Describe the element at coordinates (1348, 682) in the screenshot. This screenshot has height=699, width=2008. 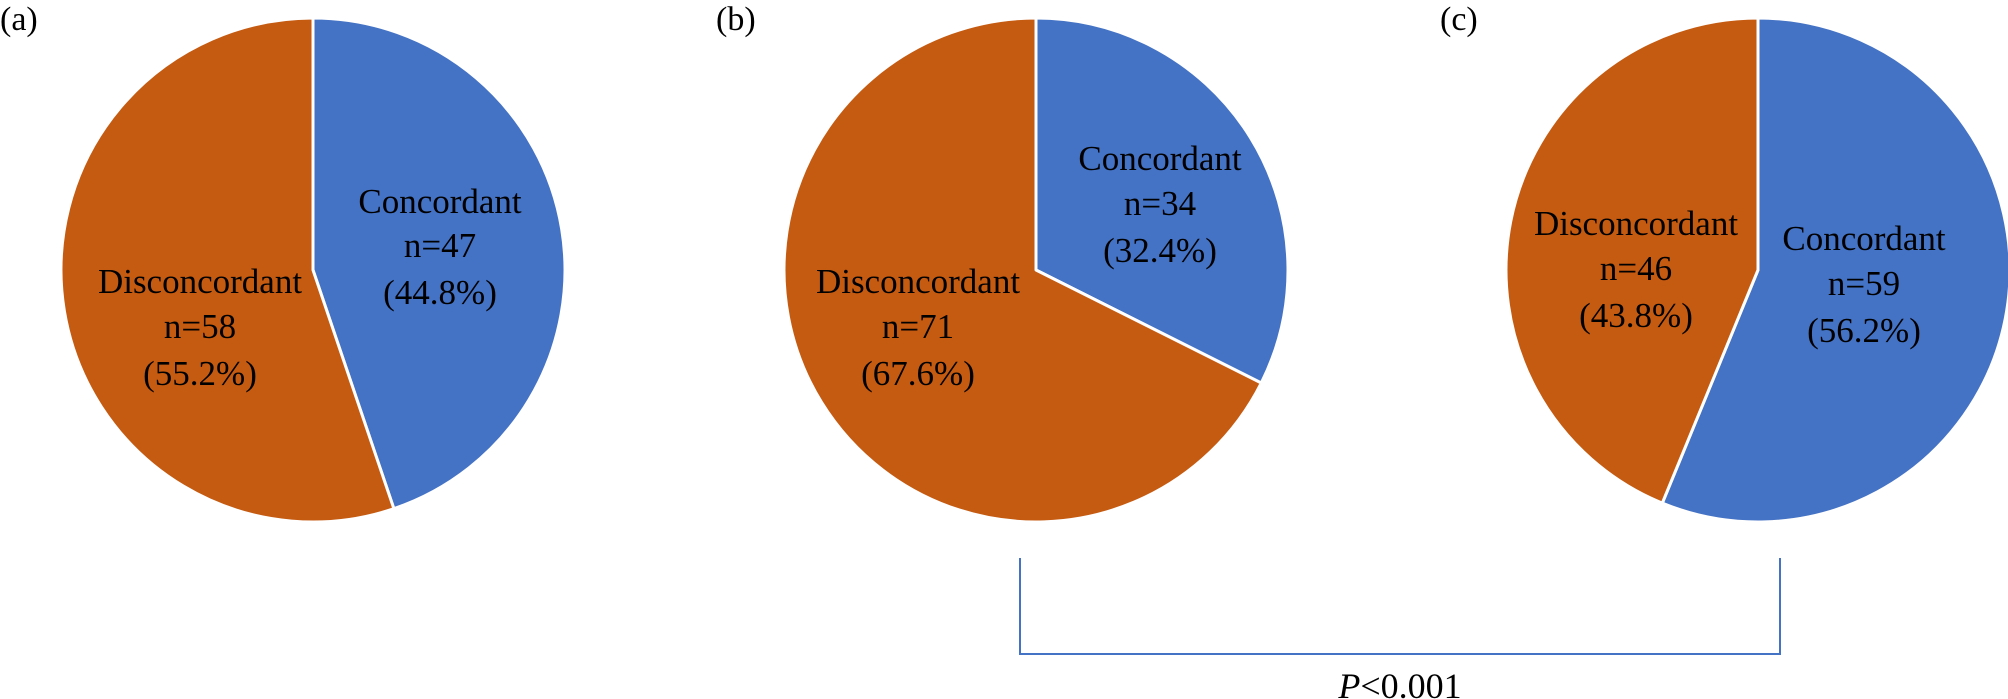
I see `p-value-symbol: P` at that location.